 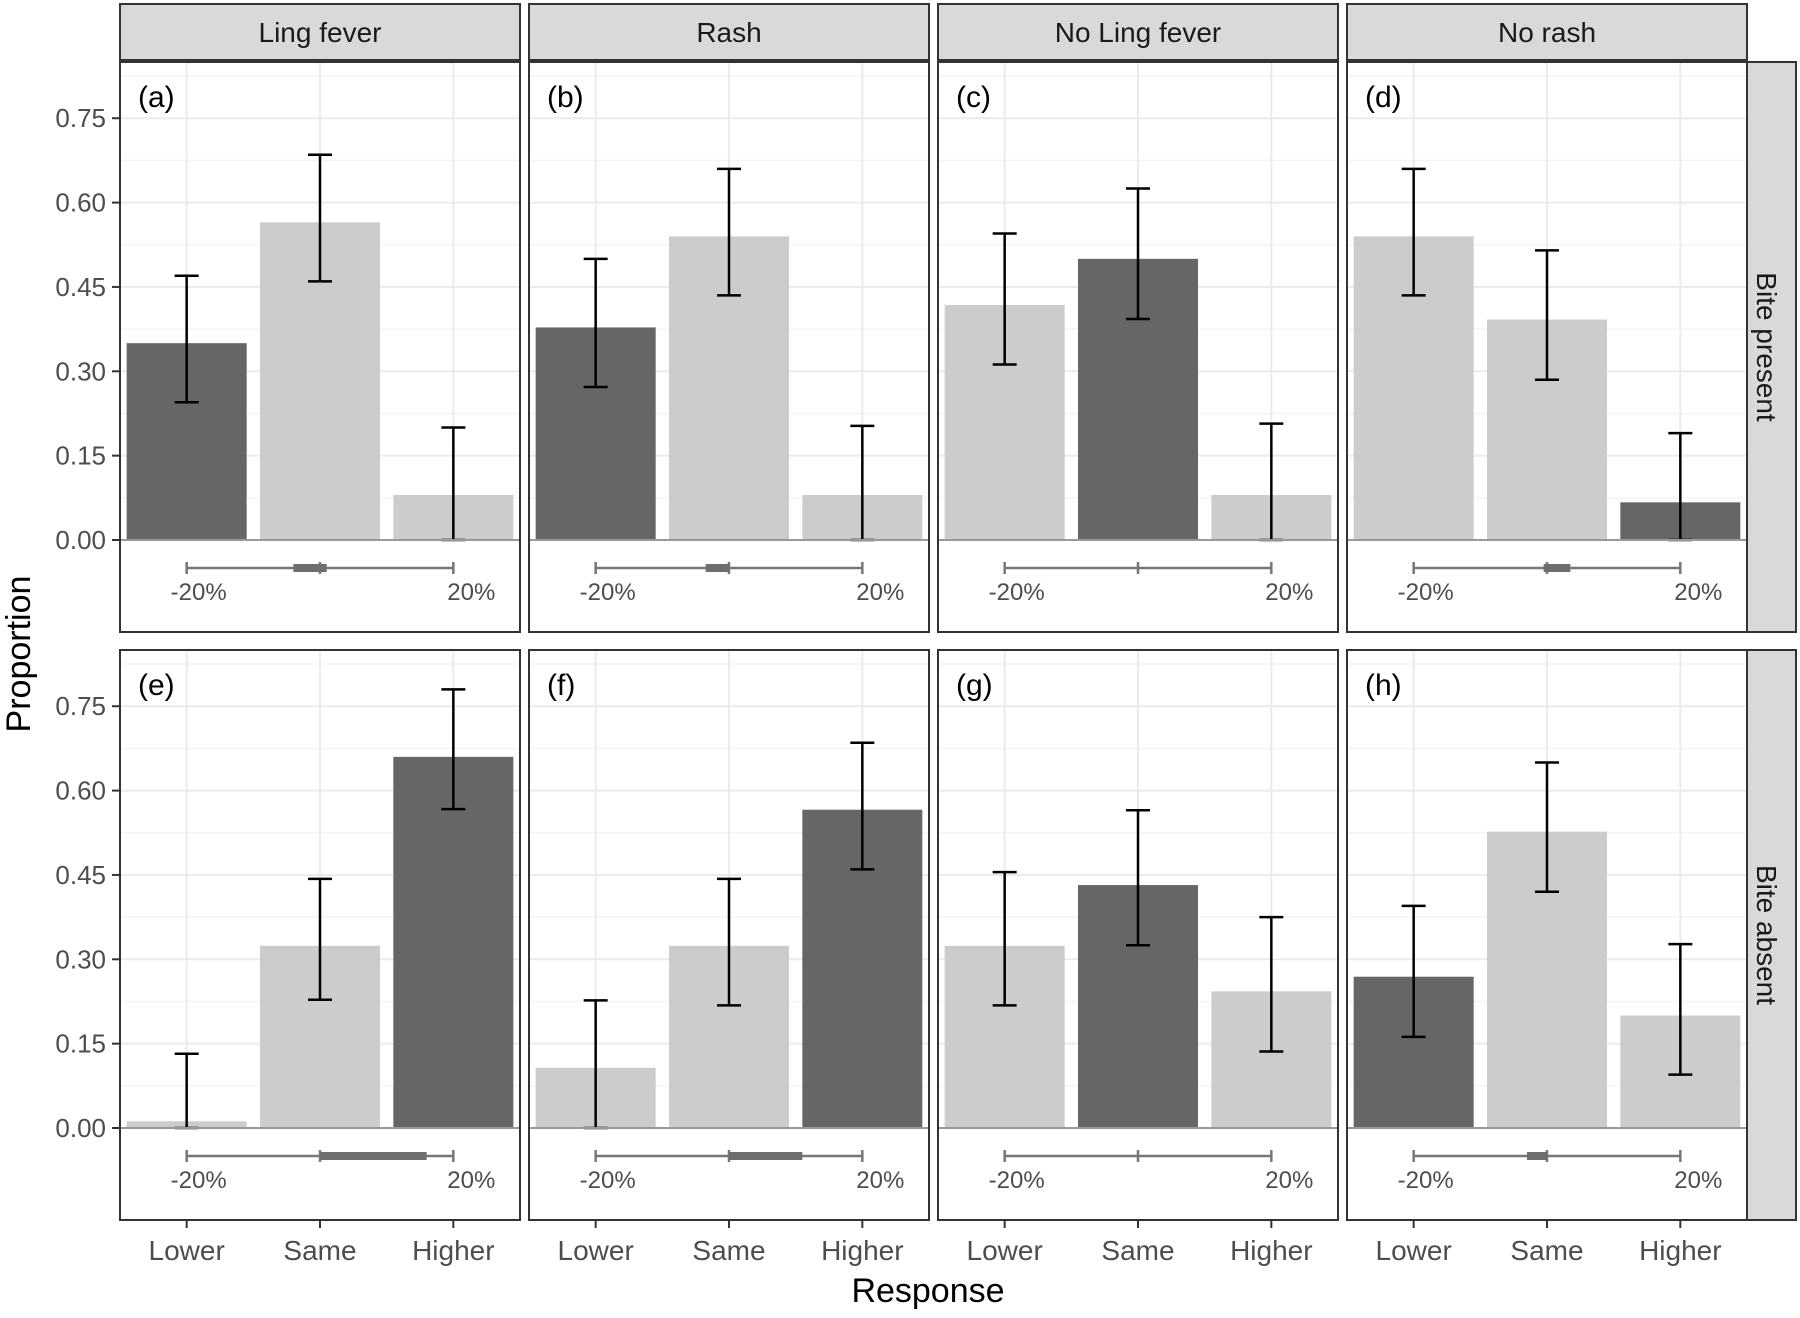 What do you see at coordinates (561, 685) in the screenshot?
I see `panel-label: (f)` at bounding box center [561, 685].